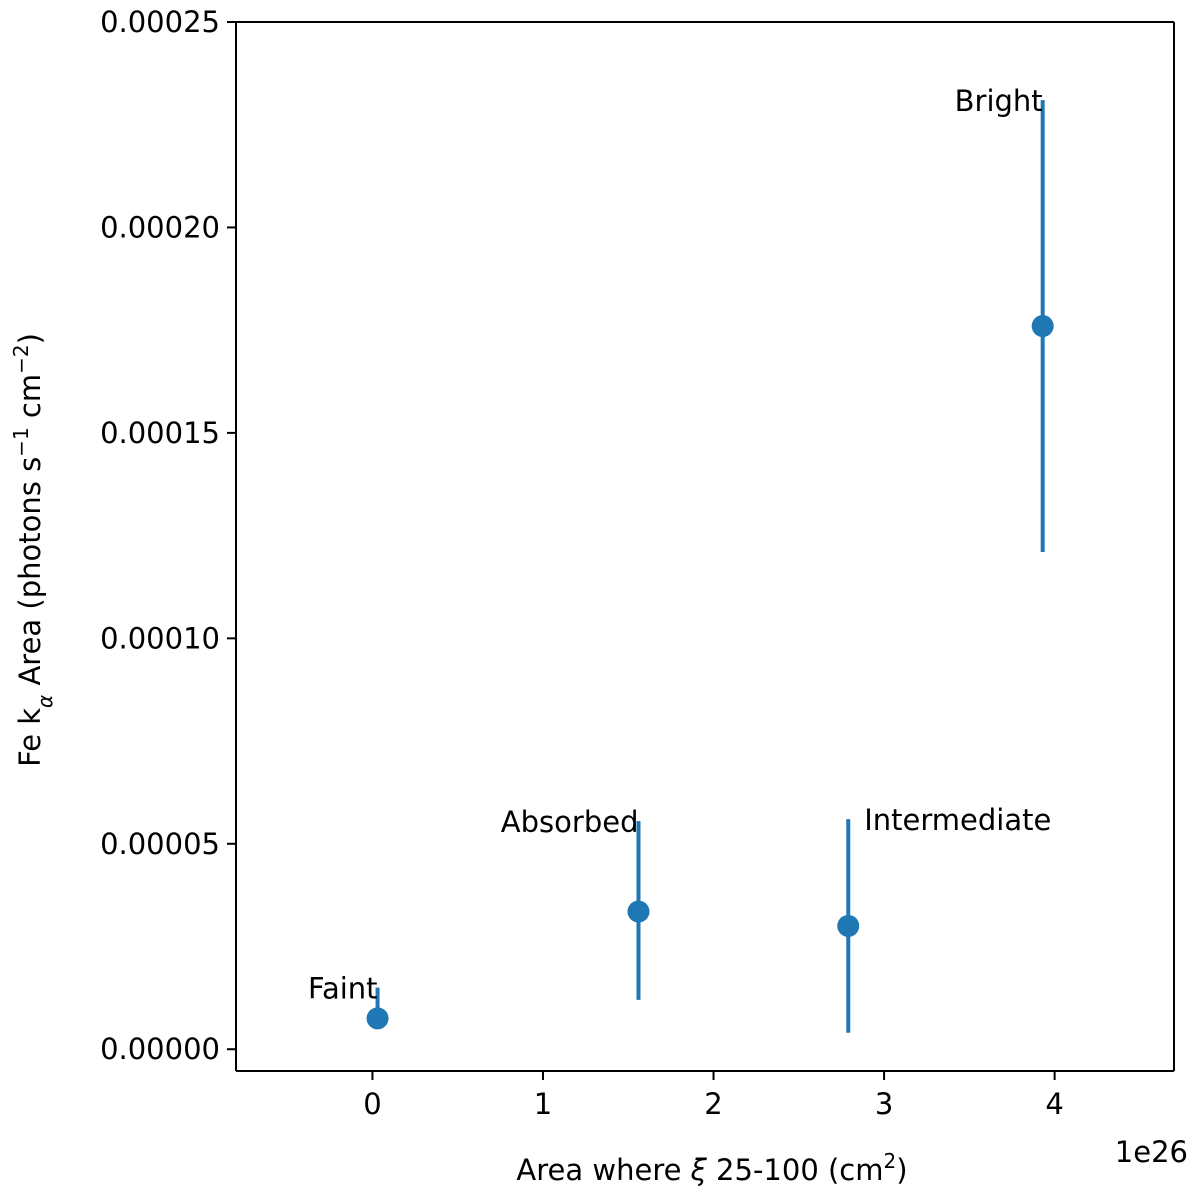  I want to click on y-tick-label: 0.00025, so click(160, 22).